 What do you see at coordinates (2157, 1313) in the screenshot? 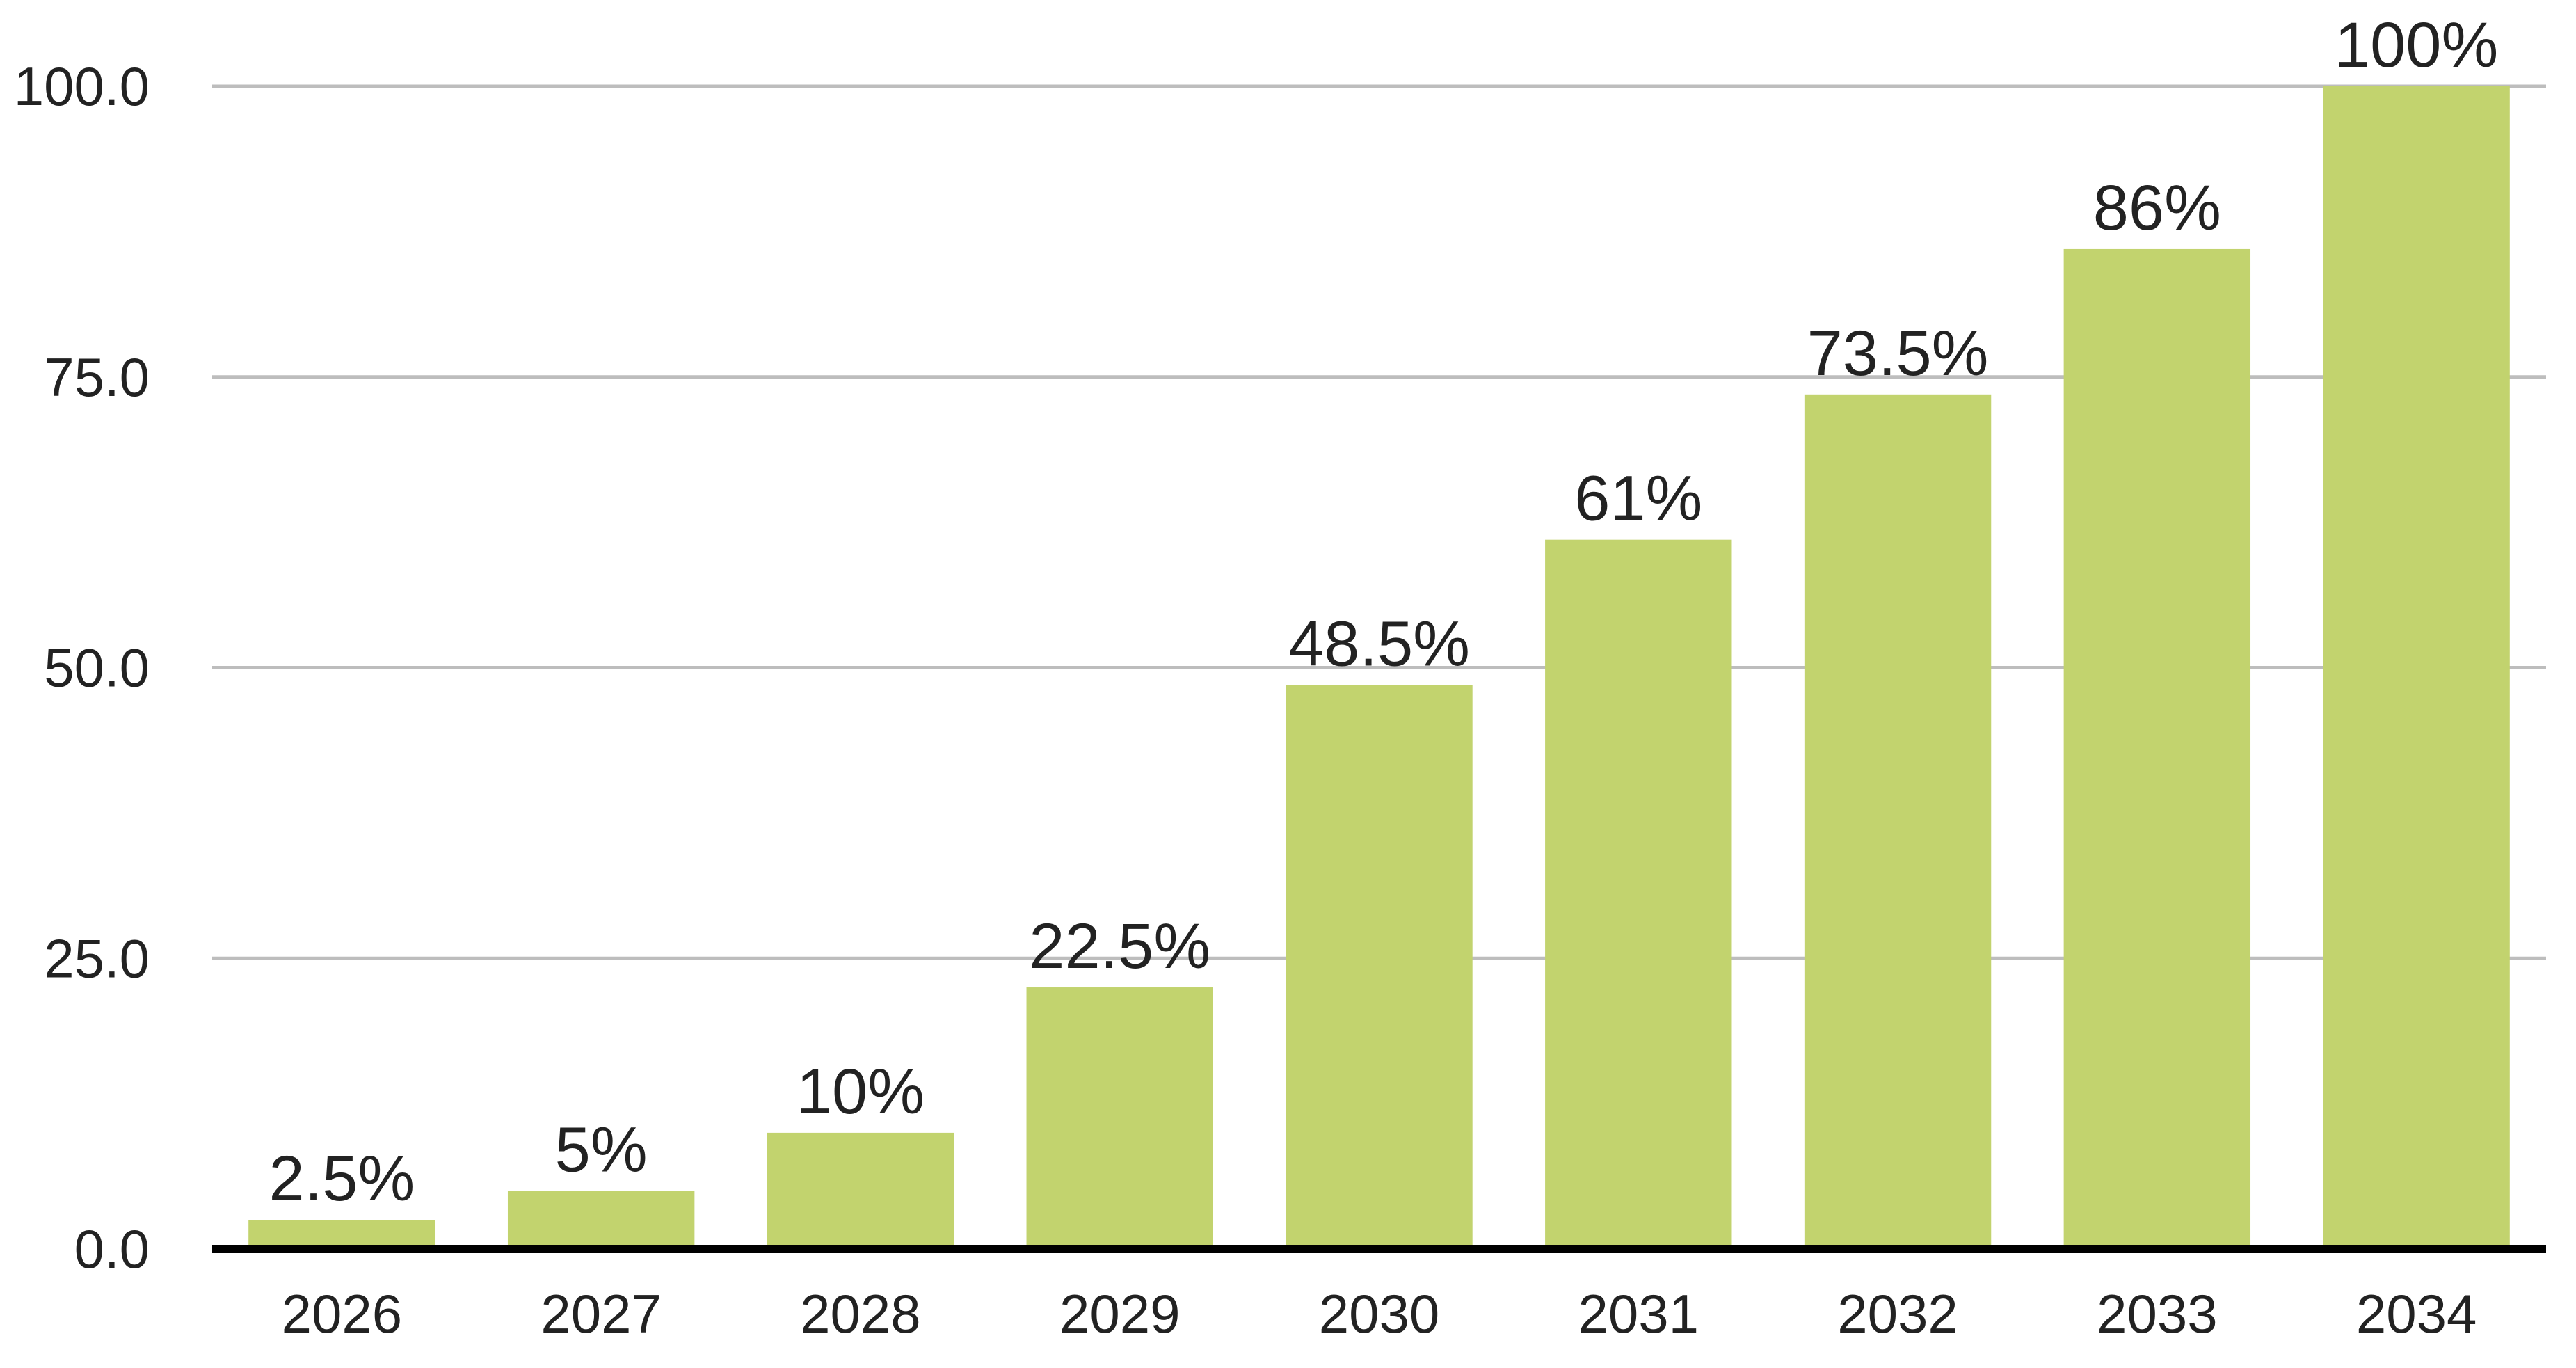
I see `x-tick-label: 2033` at bounding box center [2157, 1313].